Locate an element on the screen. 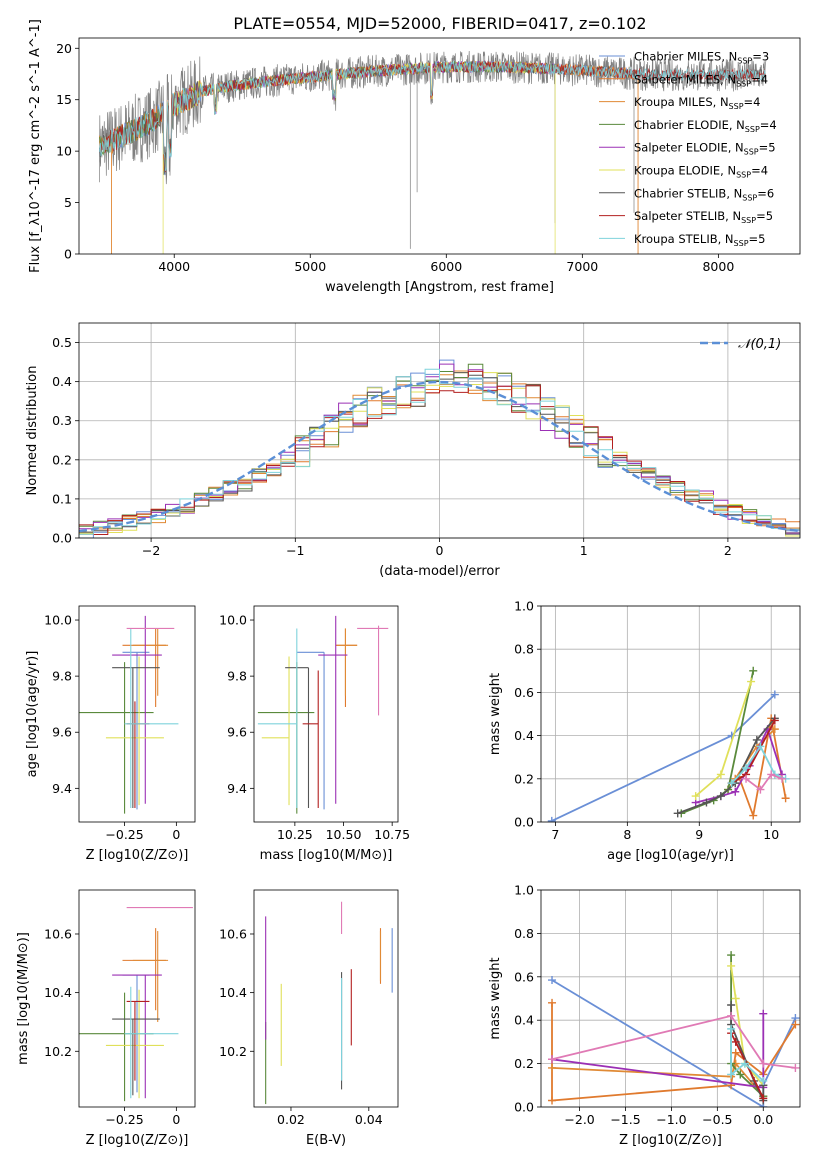  histogram-bars is located at coordinates (439, 448).